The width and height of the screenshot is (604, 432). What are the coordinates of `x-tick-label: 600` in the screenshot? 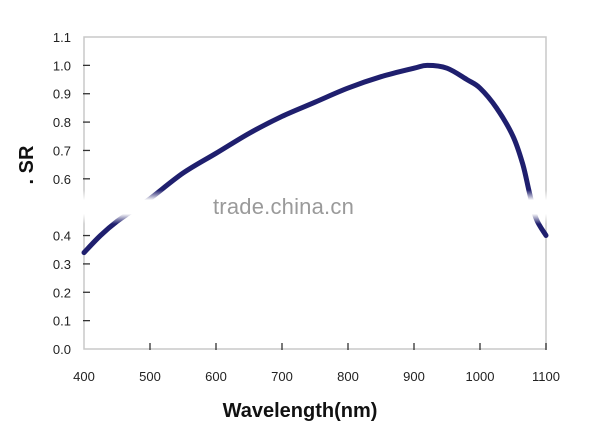 It's located at (216, 376).